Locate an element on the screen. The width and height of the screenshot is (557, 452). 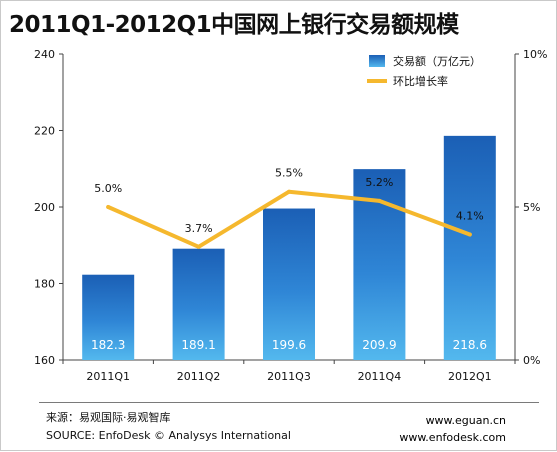
footer-divider is located at coordinates (289, 402).